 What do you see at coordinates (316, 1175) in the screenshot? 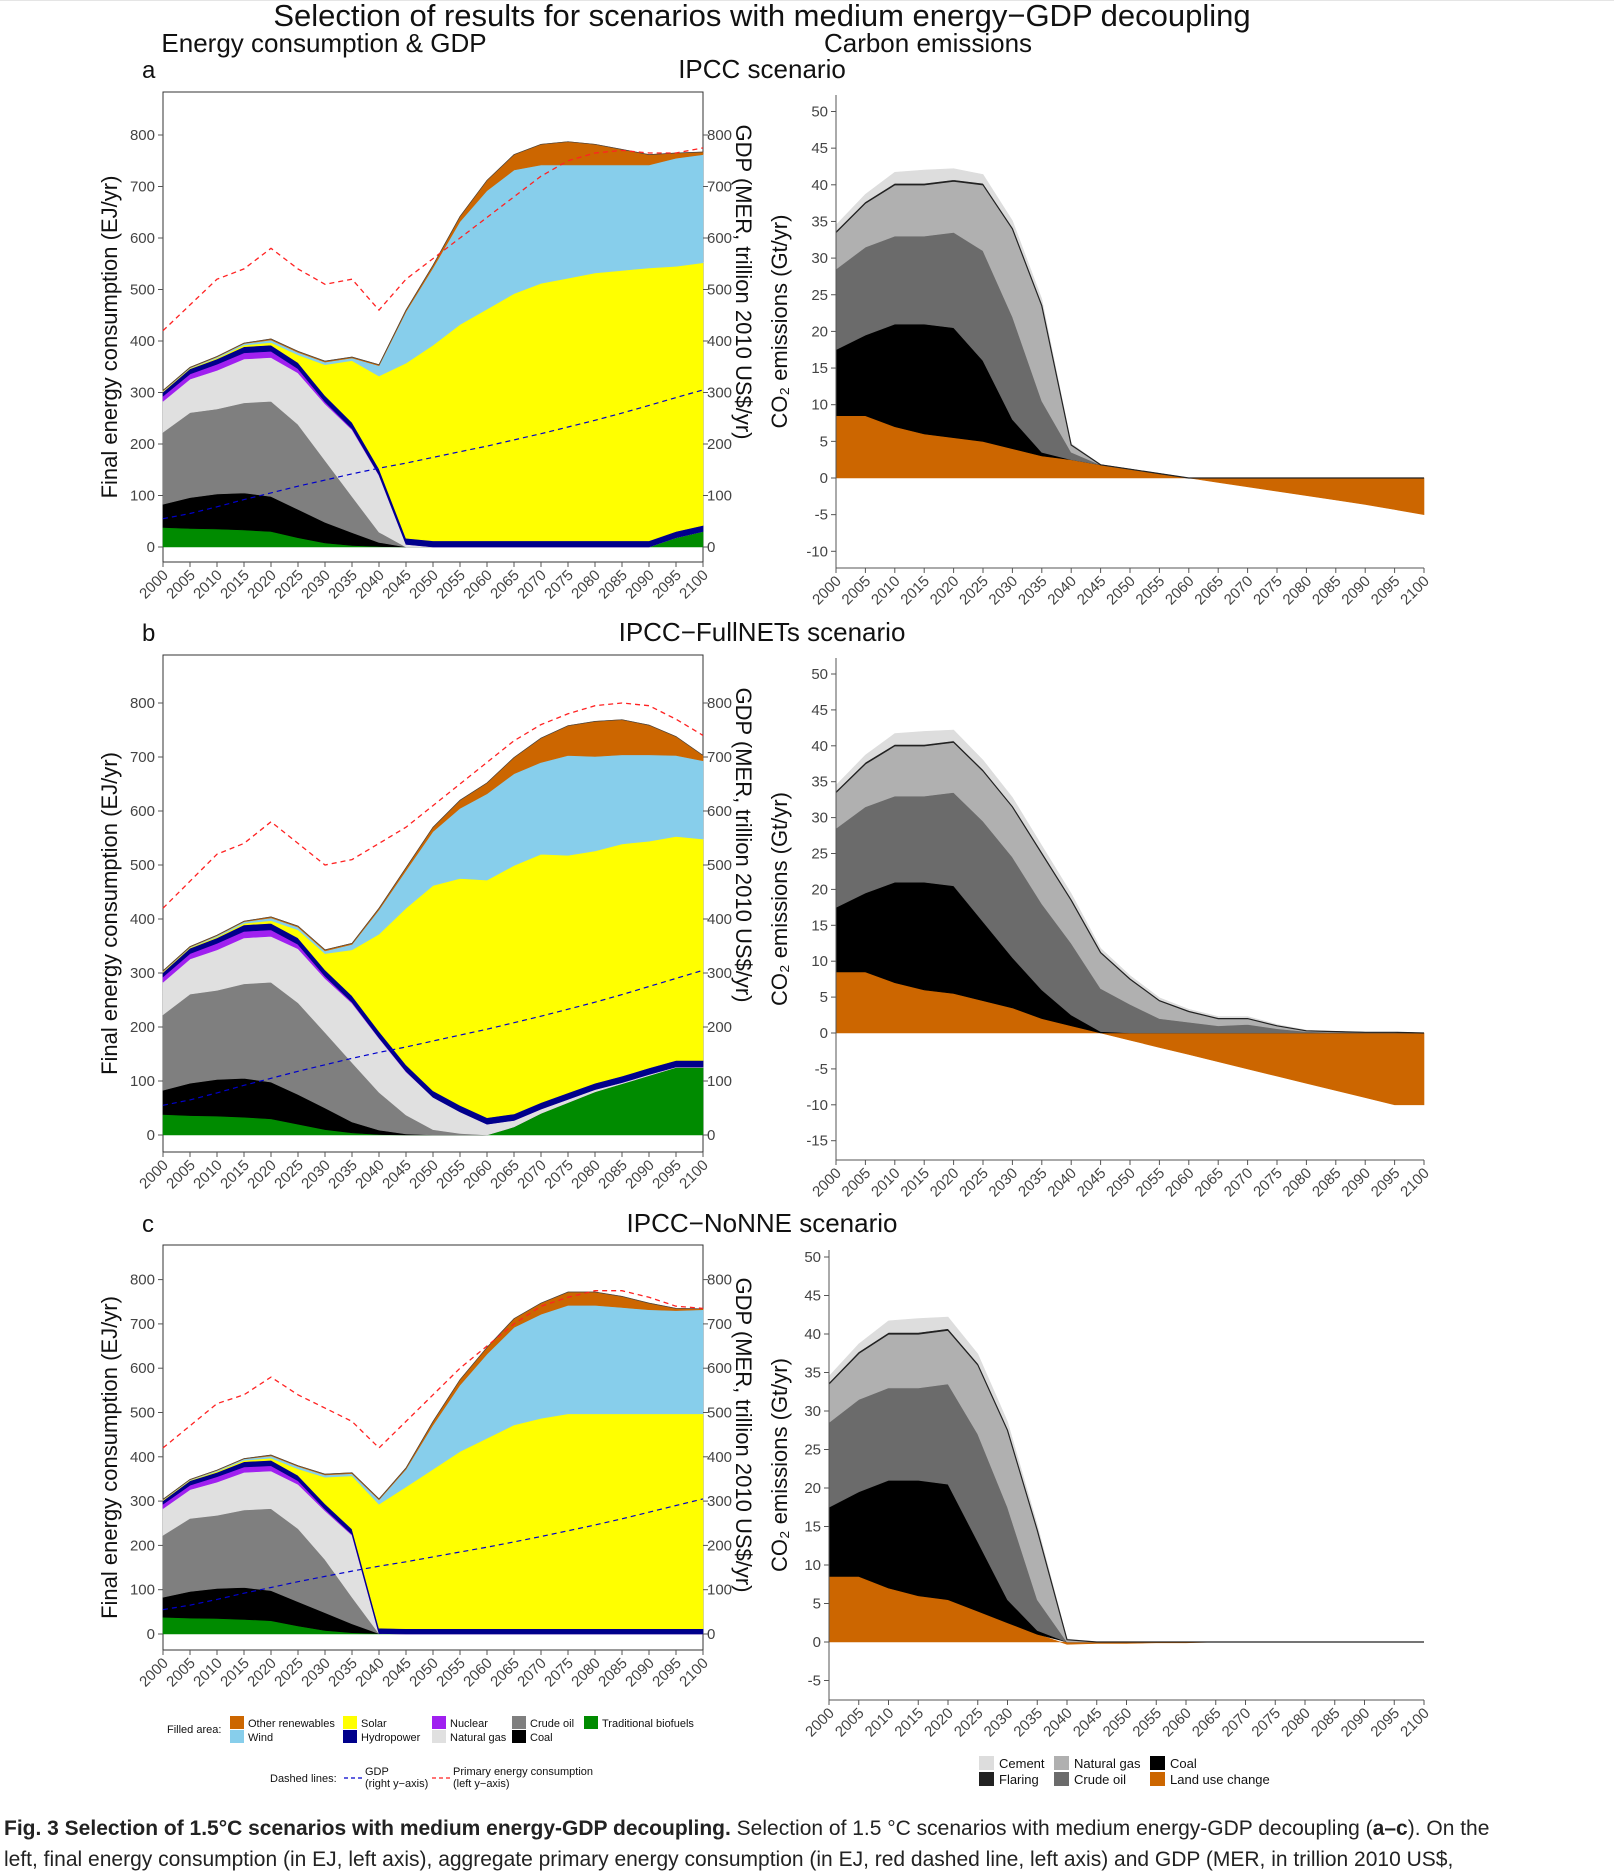
I see `x-tick-label: 2030` at bounding box center [316, 1175].